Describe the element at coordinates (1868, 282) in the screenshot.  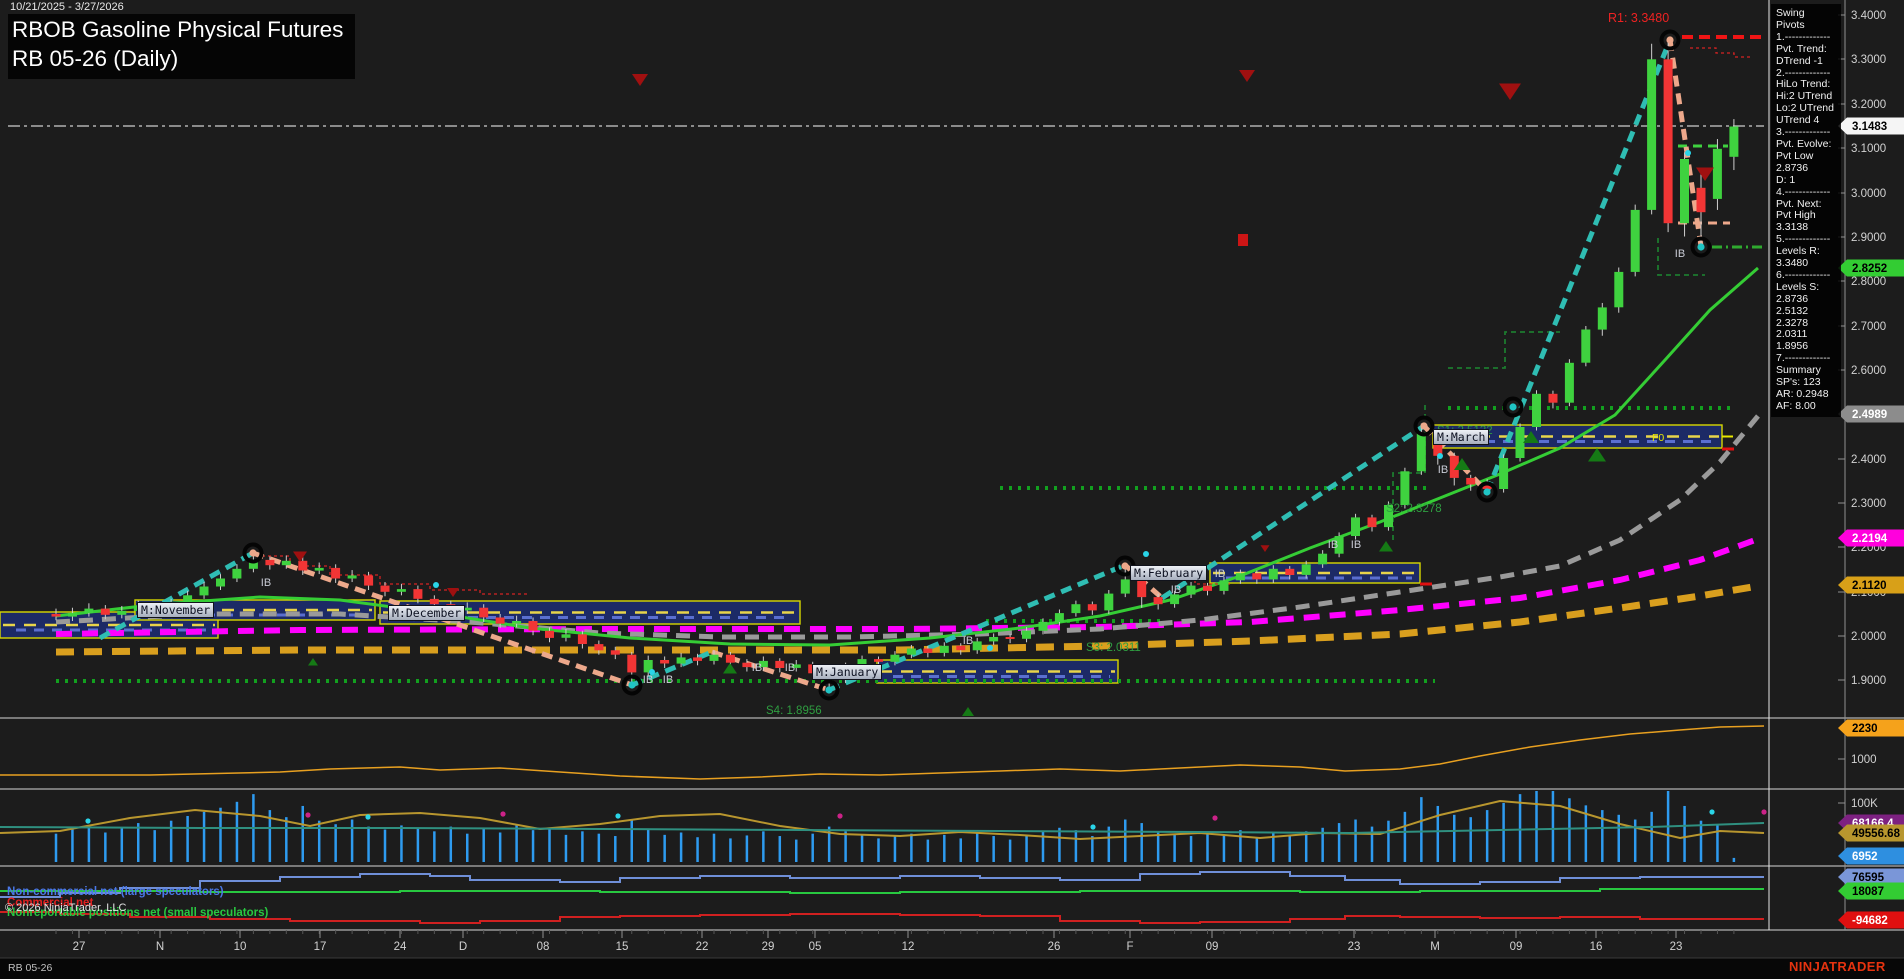
I see `price-axis-label: 2.8000` at that location.